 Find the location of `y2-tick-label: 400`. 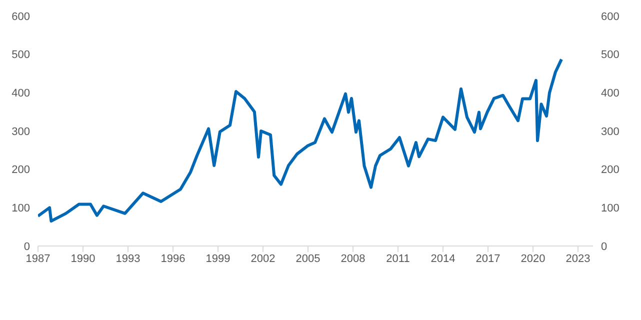

y2-tick-label: 400 is located at coordinates (610, 94).